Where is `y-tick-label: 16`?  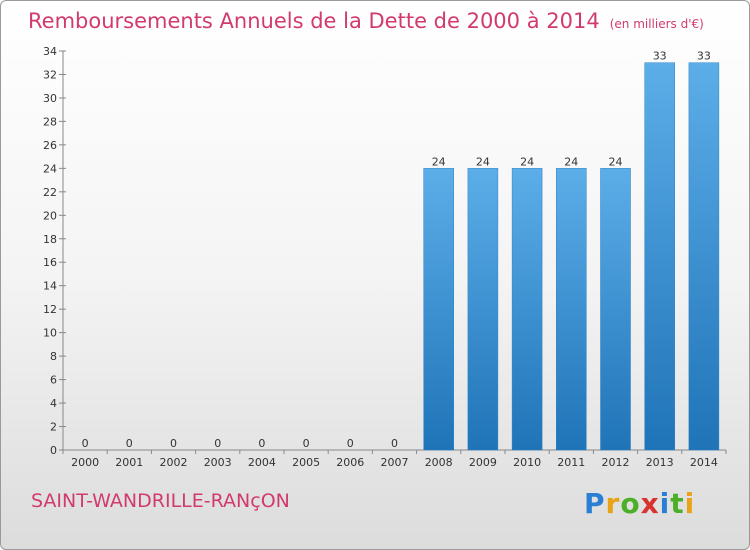
y-tick-label: 16 is located at coordinates (50, 262).